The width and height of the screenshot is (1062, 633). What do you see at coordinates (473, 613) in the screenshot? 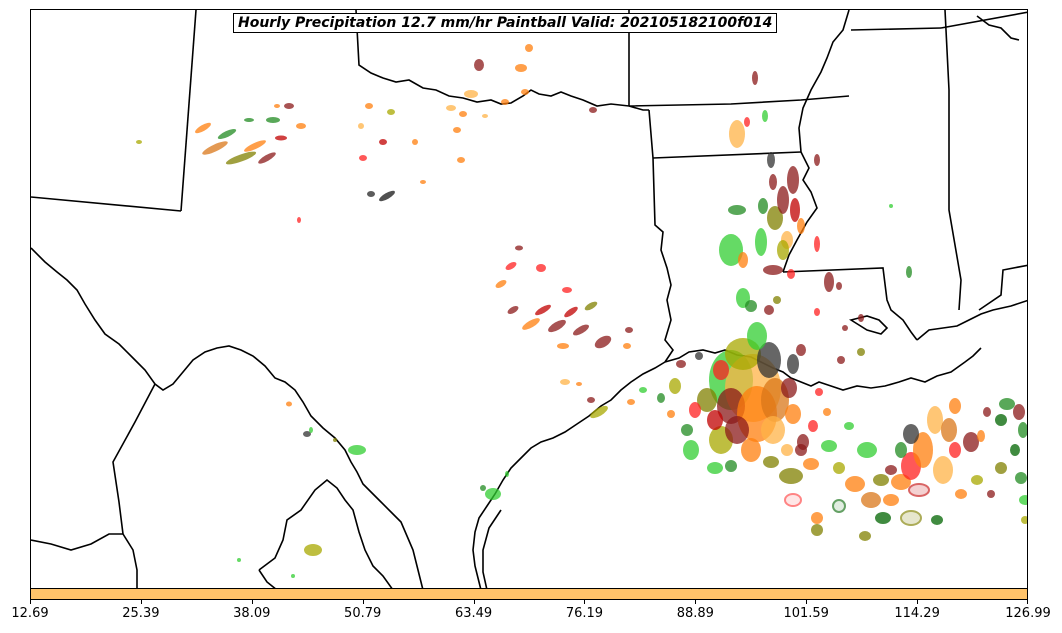
I see `colorbar-tick-label: 63.49` at bounding box center [473, 613].